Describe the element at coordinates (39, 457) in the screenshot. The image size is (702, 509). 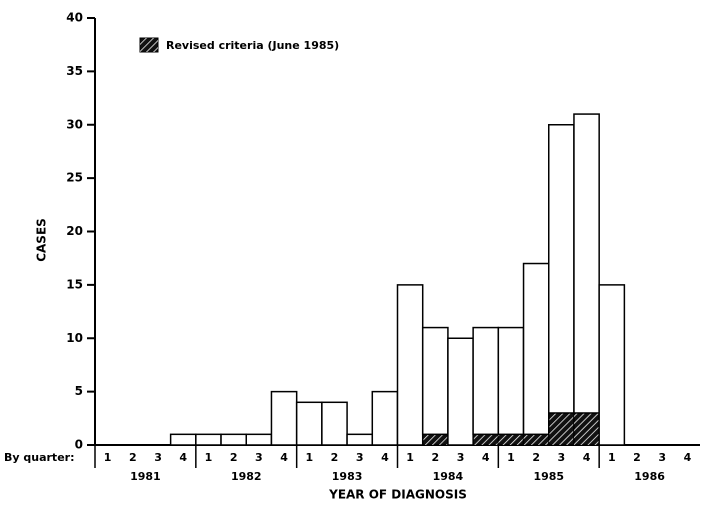
I see `quarter-row-label: By quarter:` at that location.